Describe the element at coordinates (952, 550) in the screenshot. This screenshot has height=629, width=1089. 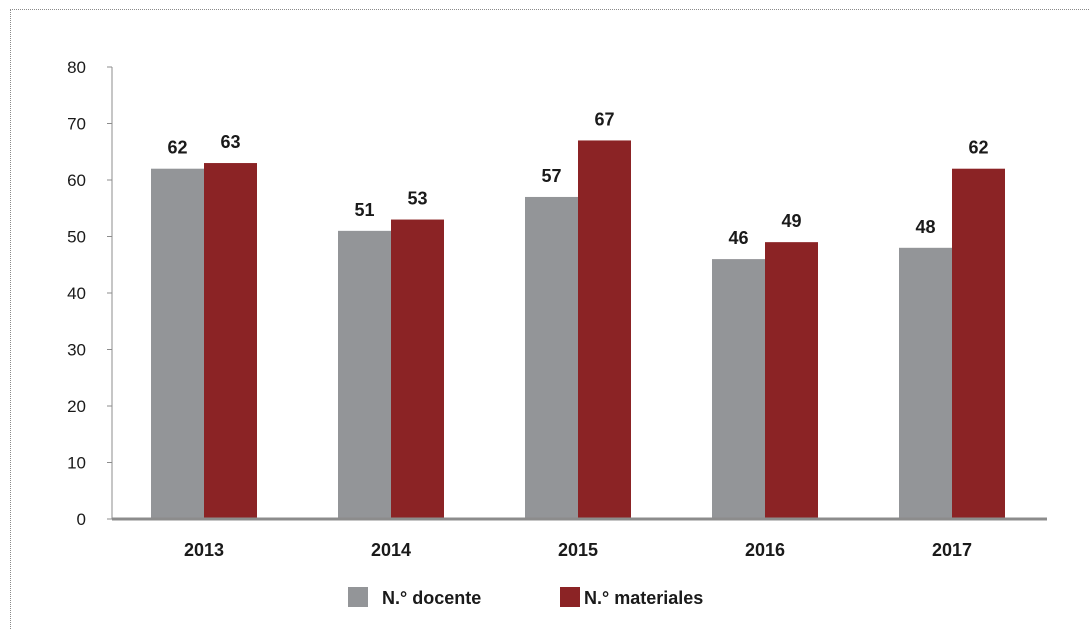
I see `x-tick-label: 2017` at that location.